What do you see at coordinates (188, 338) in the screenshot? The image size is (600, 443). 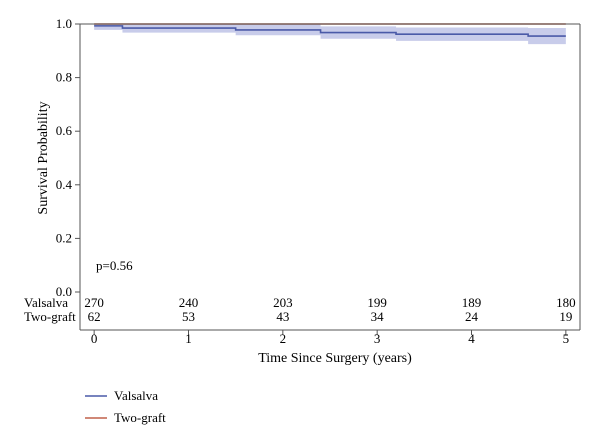 I see `x-tick-label: 1` at bounding box center [188, 338].